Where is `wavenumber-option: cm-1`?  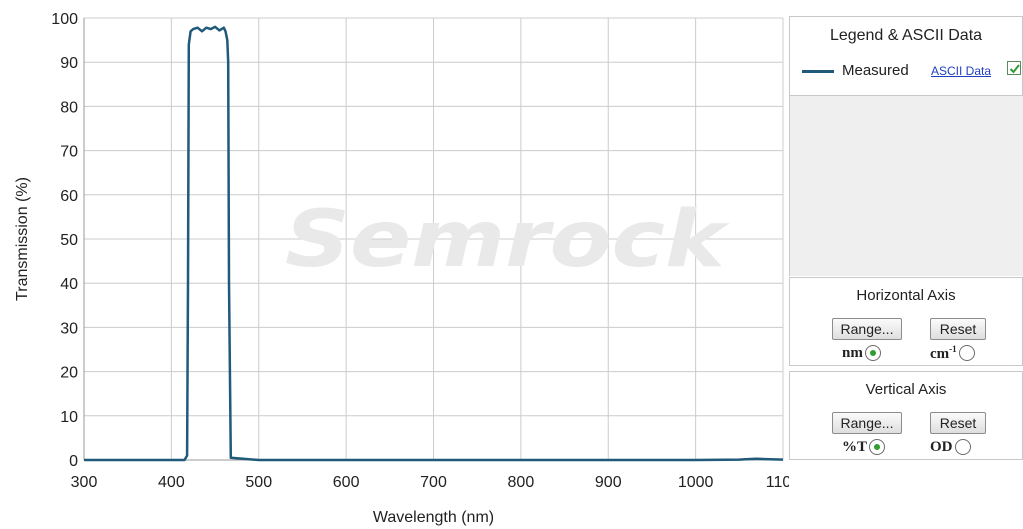
wavenumber-option: cm-1 is located at coordinates (952, 353).